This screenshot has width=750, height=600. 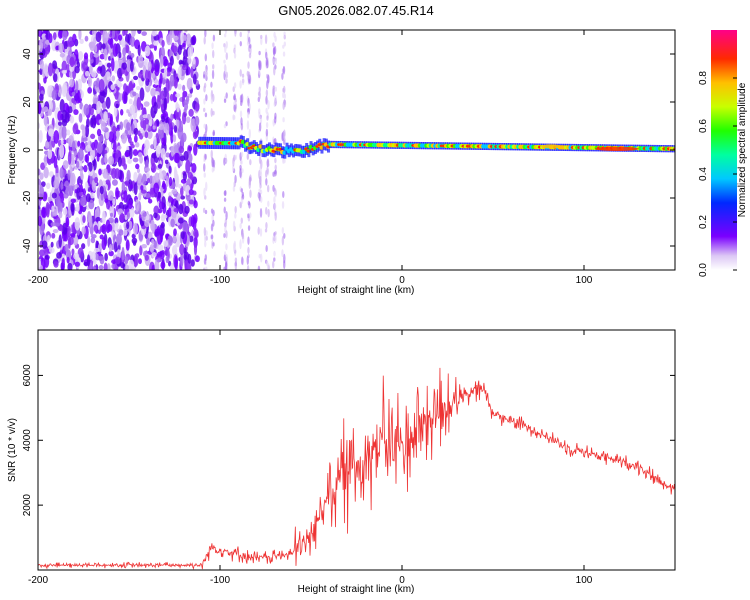 I want to click on snr-x-tick-label: -100, so click(x=220, y=580).